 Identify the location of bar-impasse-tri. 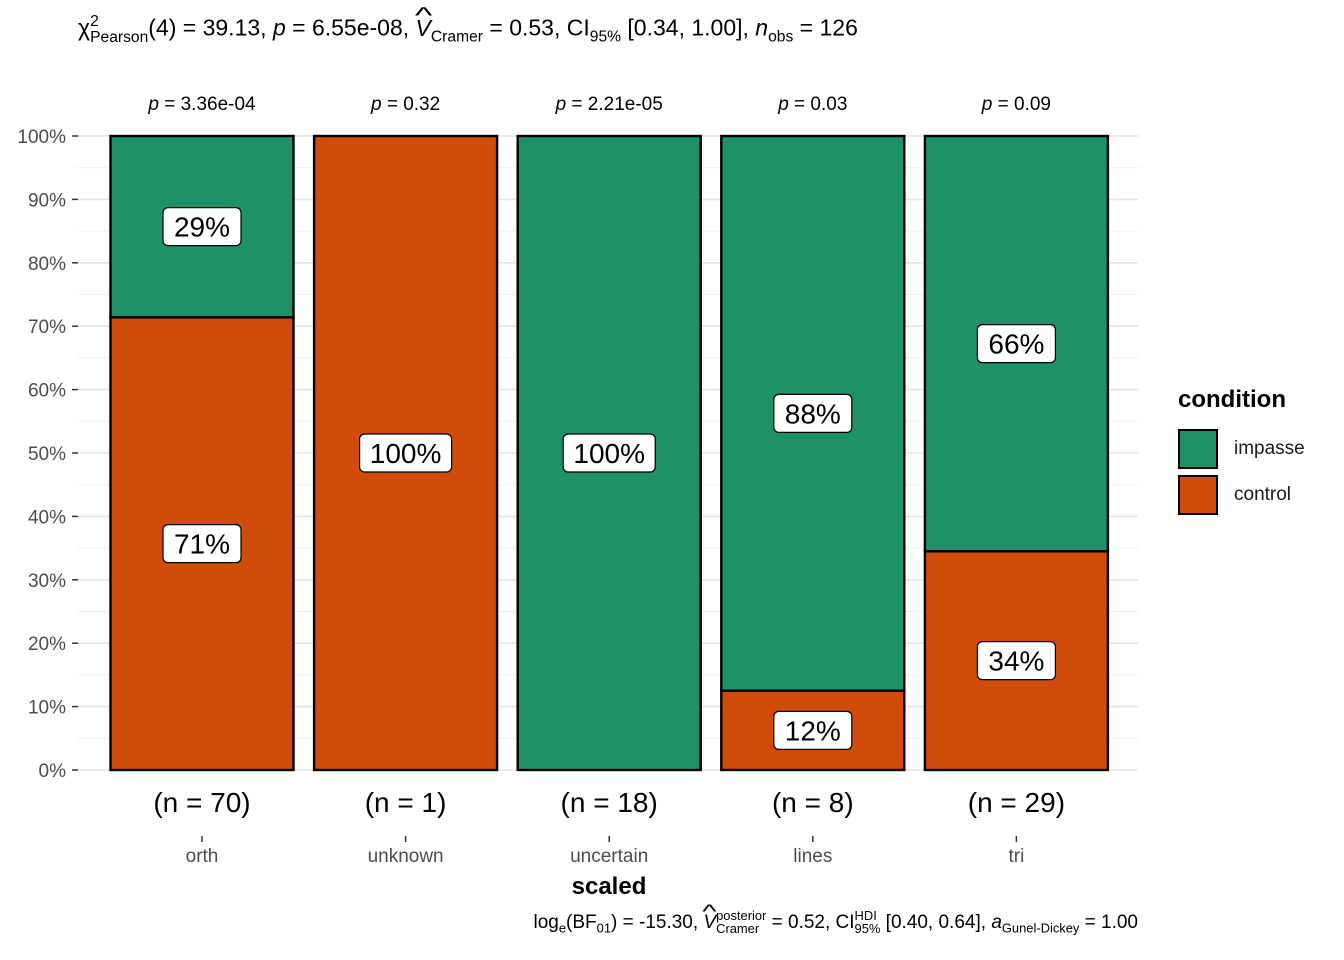
(1016, 343).